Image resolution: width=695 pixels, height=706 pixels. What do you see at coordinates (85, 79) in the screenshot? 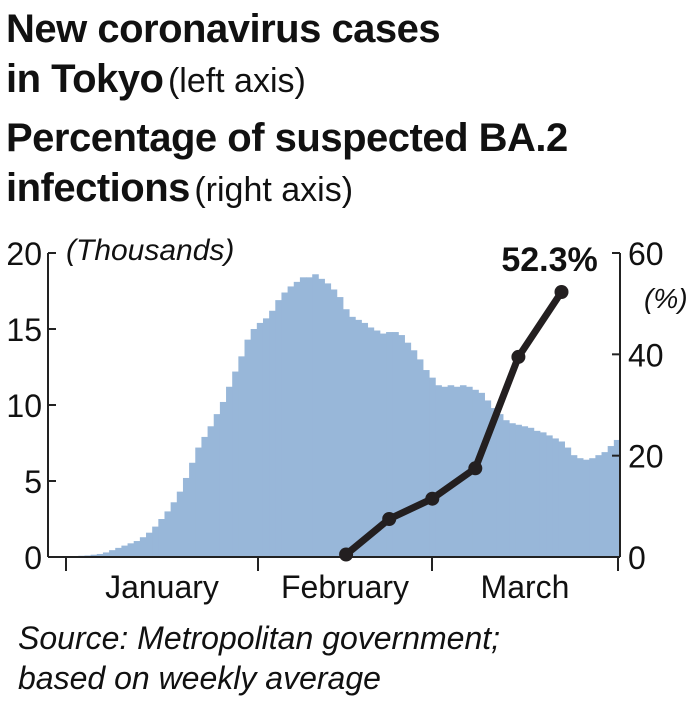
I see `title-line-2-bold: in Tokyo` at bounding box center [85, 79].